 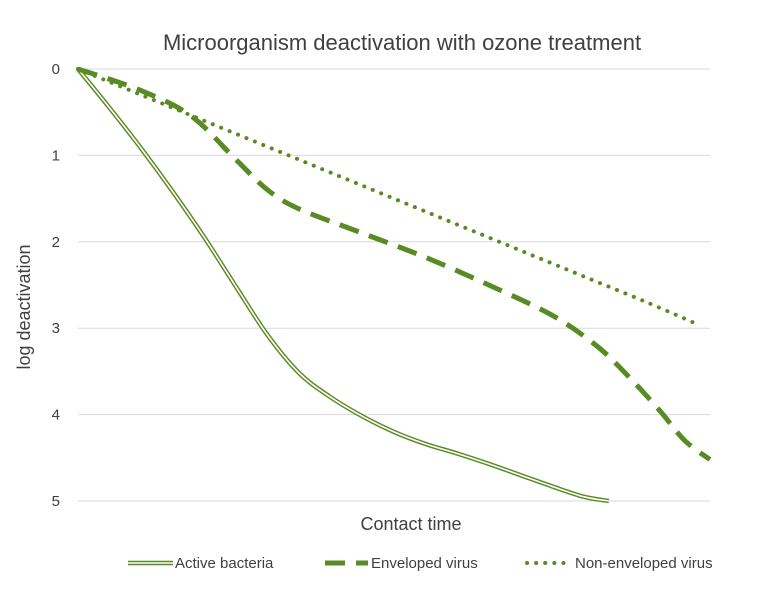 What do you see at coordinates (56, 328) in the screenshot?
I see `y-tick-label-3: 3` at bounding box center [56, 328].